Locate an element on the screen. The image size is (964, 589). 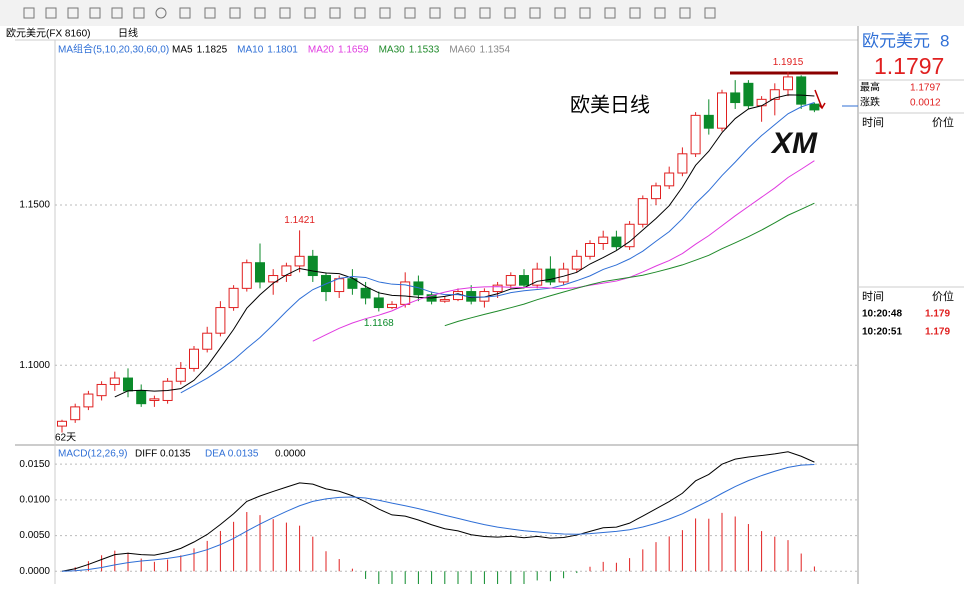
quote-price: 1.1797 is located at coordinates (909, 66).